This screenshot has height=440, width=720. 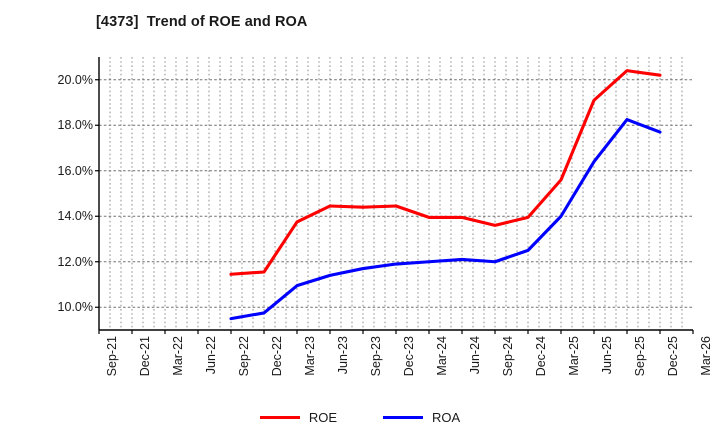 What do you see at coordinates (46, 220) in the screenshot?
I see `y-axis-tick-labels: 10.0% 12.0% 14.0% 16.0% 18.0% 20.0%` at bounding box center [46, 220].